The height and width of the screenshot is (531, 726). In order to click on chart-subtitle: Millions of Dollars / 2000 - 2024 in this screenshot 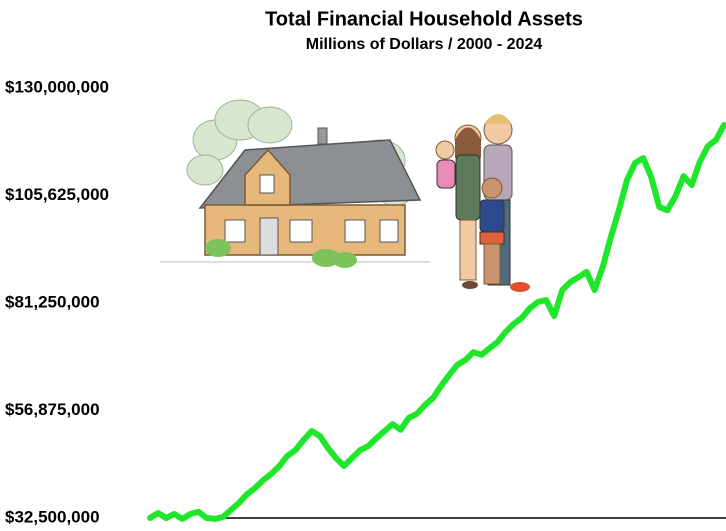, I will do `click(424, 44)`.